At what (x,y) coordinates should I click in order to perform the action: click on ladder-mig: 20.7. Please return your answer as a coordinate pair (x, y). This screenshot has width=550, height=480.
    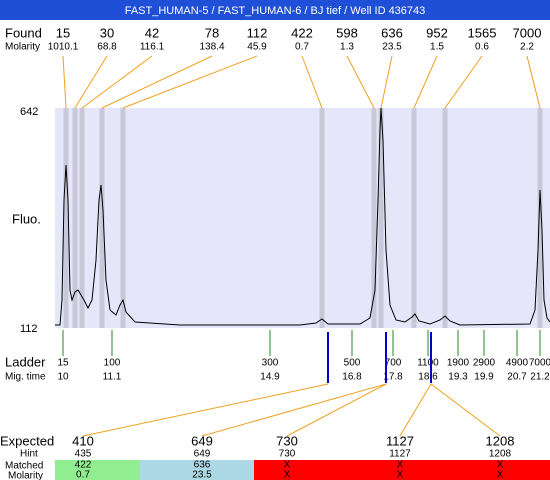
    Looking at the image, I should click on (517, 377).